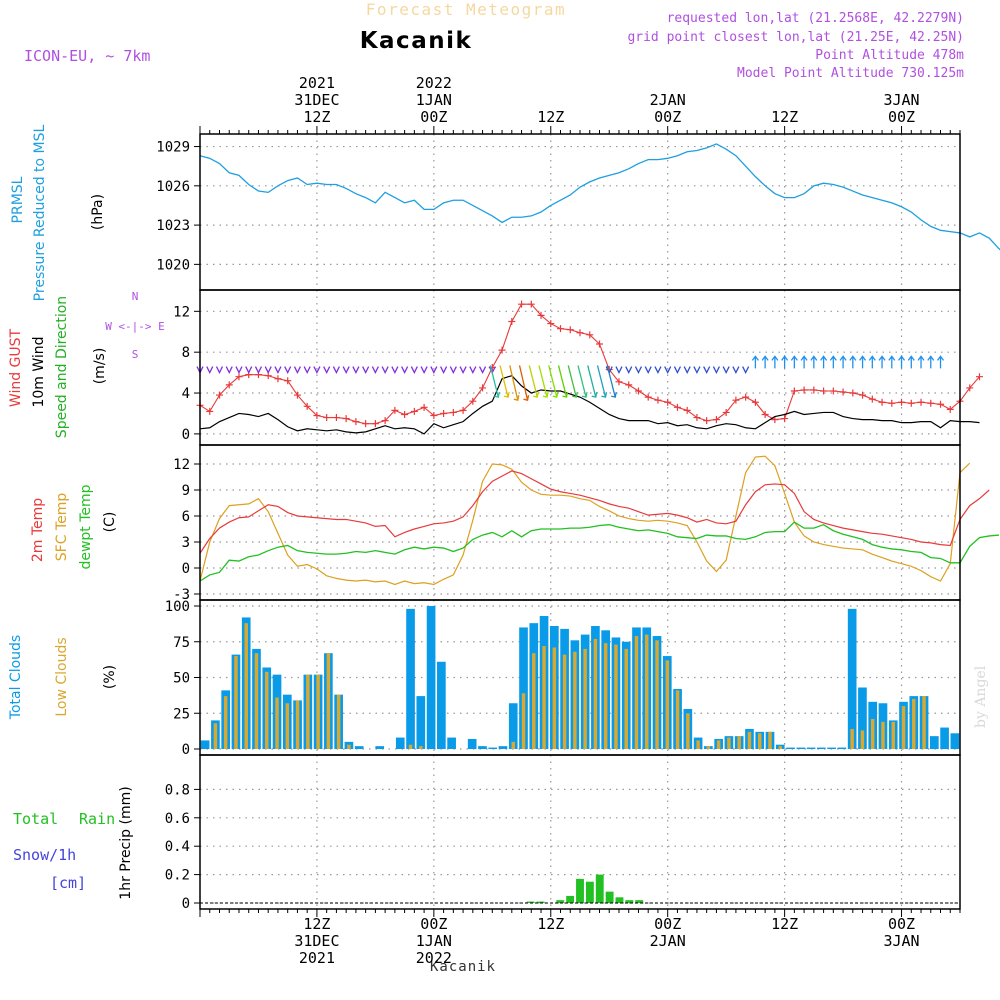 The height and width of the screenshot is (1000, 1000). What do you see at coordinates (177, 847) in the screenshot?
I see `y-tick-label: 0.4` at bounding box center [177, 847].